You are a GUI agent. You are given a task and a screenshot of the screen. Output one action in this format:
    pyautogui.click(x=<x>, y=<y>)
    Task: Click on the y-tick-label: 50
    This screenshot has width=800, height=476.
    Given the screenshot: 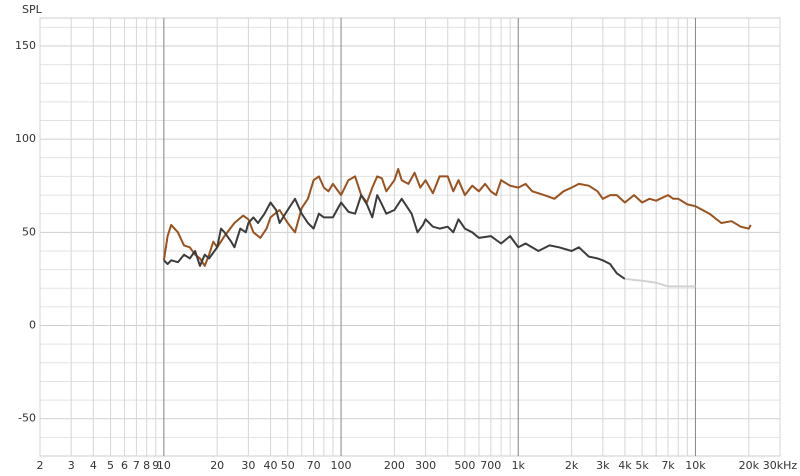 What is the action you would take?
    pyautogui.click(x=29, y=231)
    